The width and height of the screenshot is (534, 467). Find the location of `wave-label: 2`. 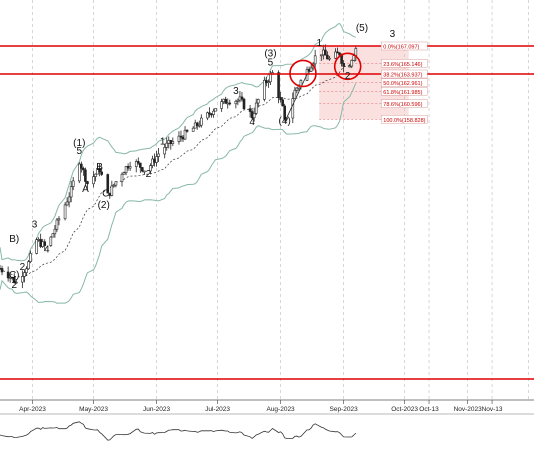

wave-label: 2 is located at coordinates (149, 174).